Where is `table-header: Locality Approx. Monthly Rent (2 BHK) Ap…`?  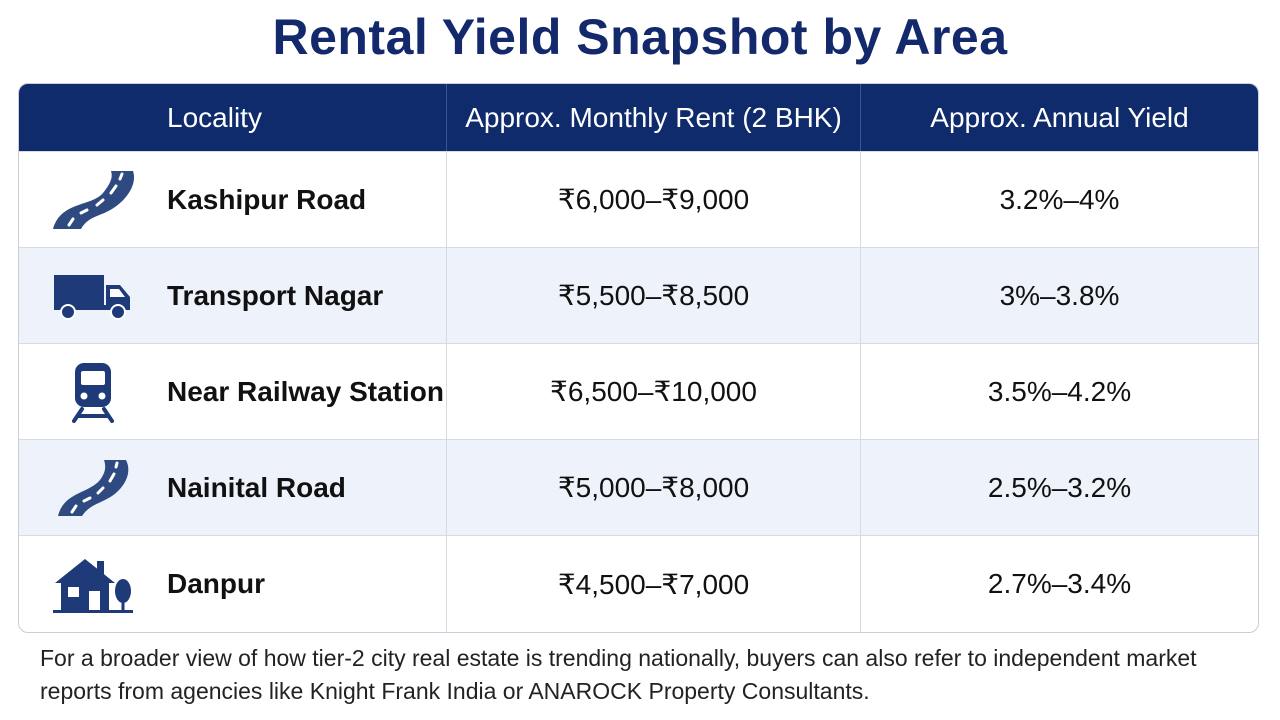 table-header: Locality Approx. Monthly Rent (2 BHK) Ap… is located at coordinates (638, 117).